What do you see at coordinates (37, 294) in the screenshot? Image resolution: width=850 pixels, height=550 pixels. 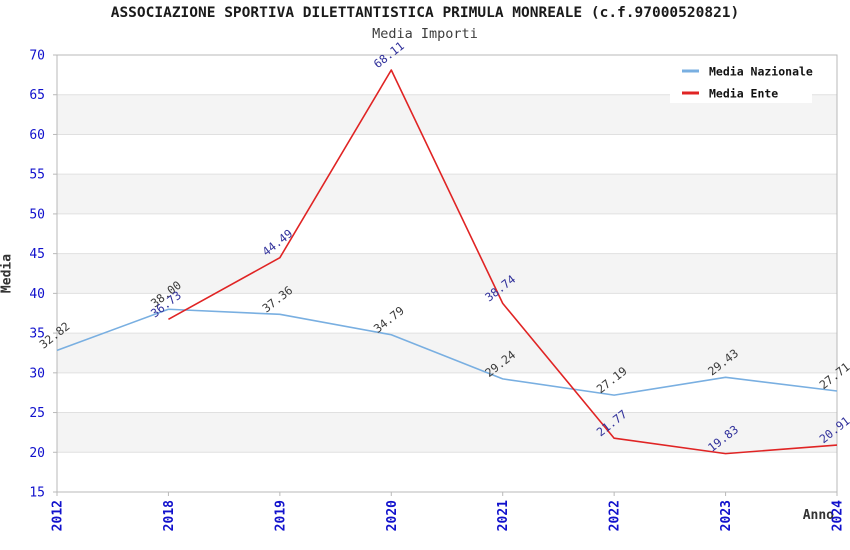 I see `y-tick-label: 40` at bounding box center [37, 294].